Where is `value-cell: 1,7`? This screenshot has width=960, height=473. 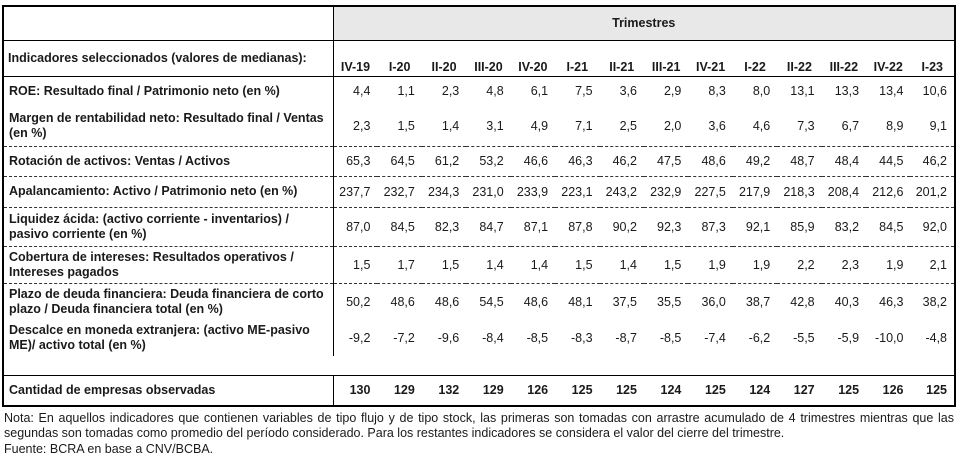
value-cell: 1,7 is located at coordinates (399, 265).